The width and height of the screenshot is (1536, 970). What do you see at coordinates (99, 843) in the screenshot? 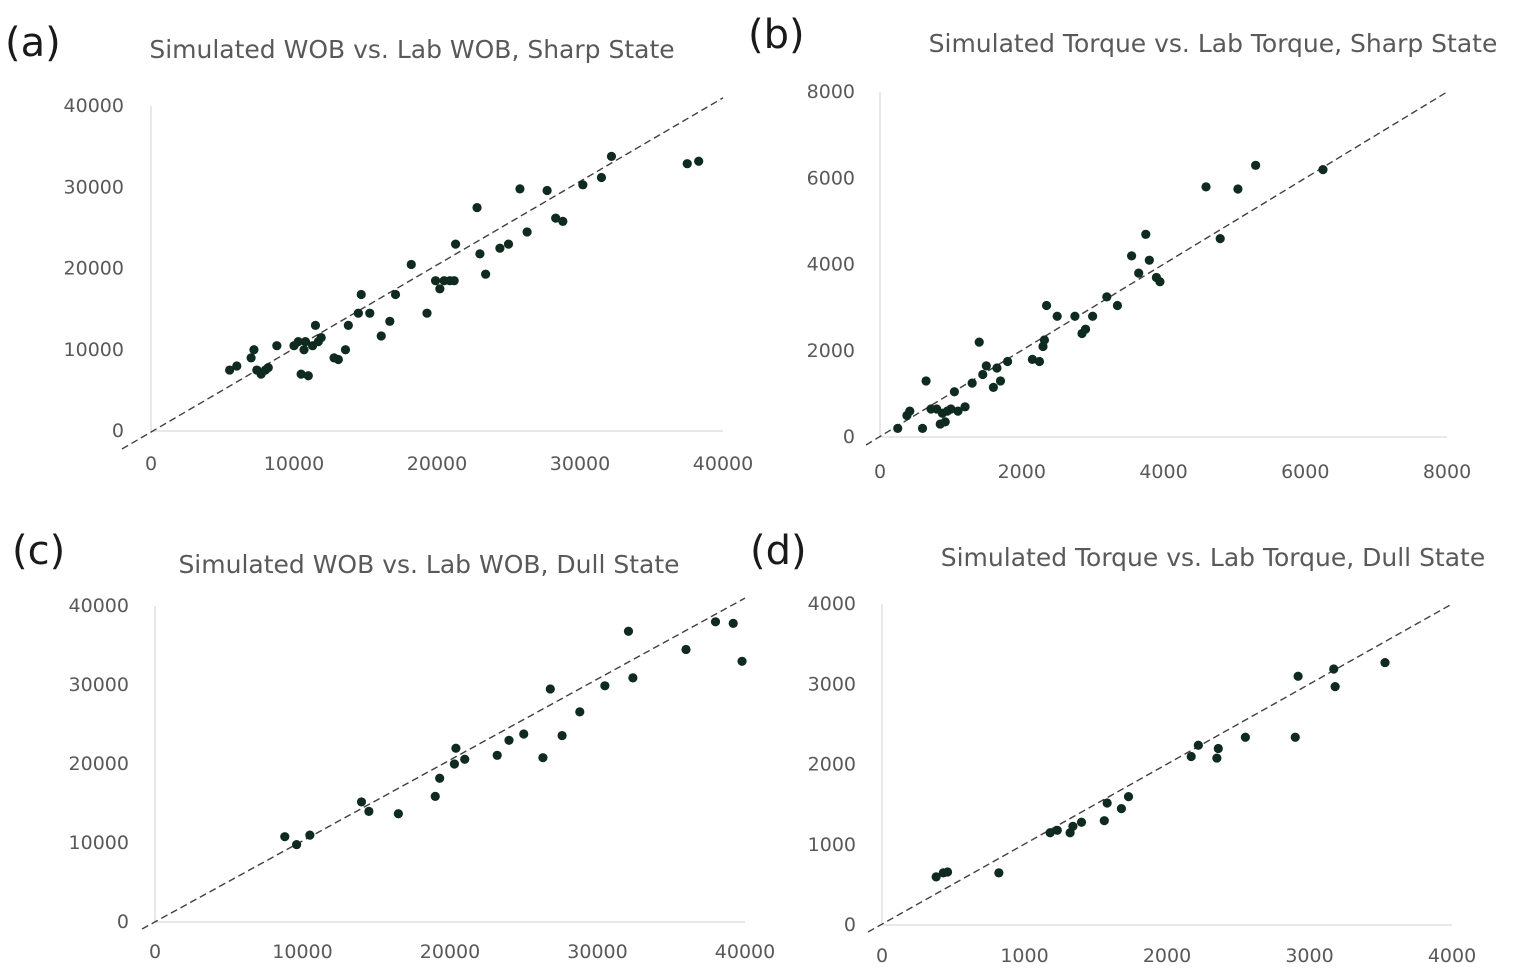
I see `y-tick-label-c-1: 10000` at bounding box center [99, 843].